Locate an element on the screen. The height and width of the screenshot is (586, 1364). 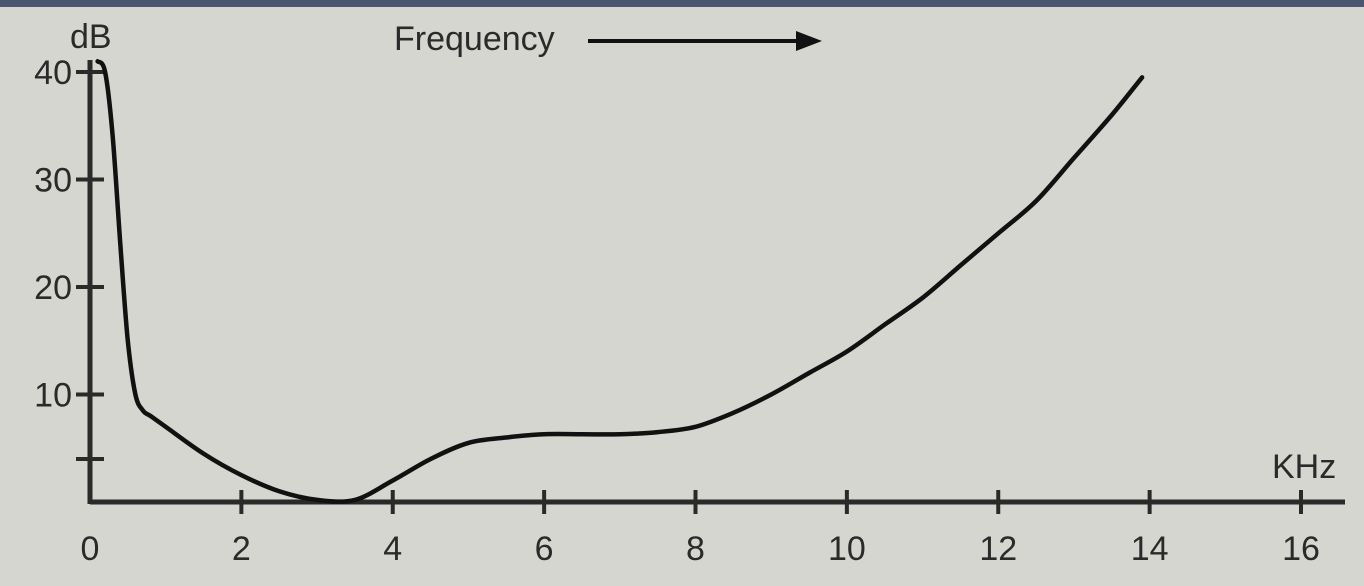
x-tick-label: 16 is located at coordinates (1301, 549).